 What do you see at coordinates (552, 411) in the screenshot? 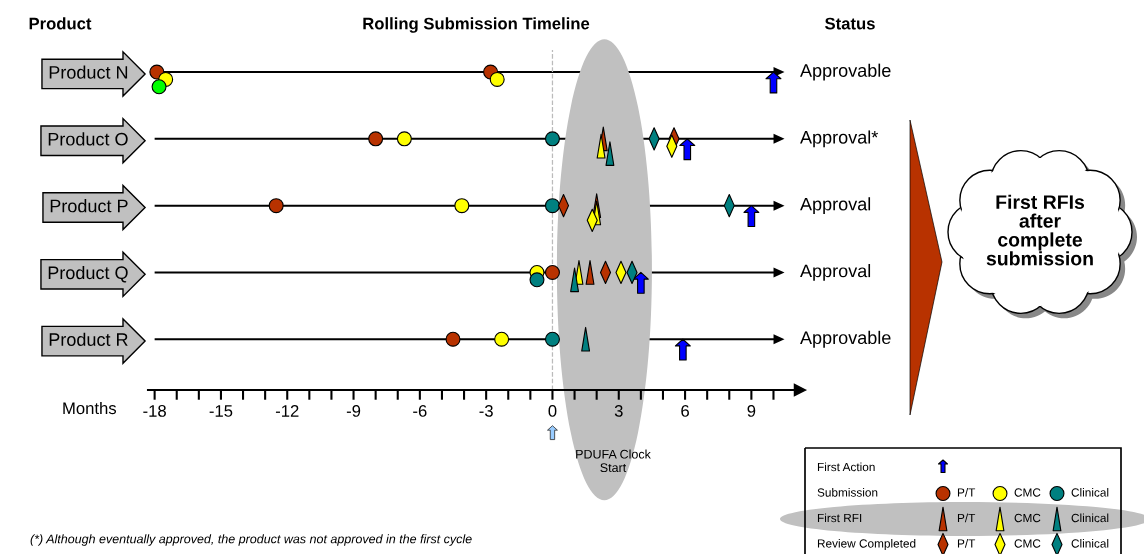
I see `x-tick-label: 0` at bounding box center [552, 411].